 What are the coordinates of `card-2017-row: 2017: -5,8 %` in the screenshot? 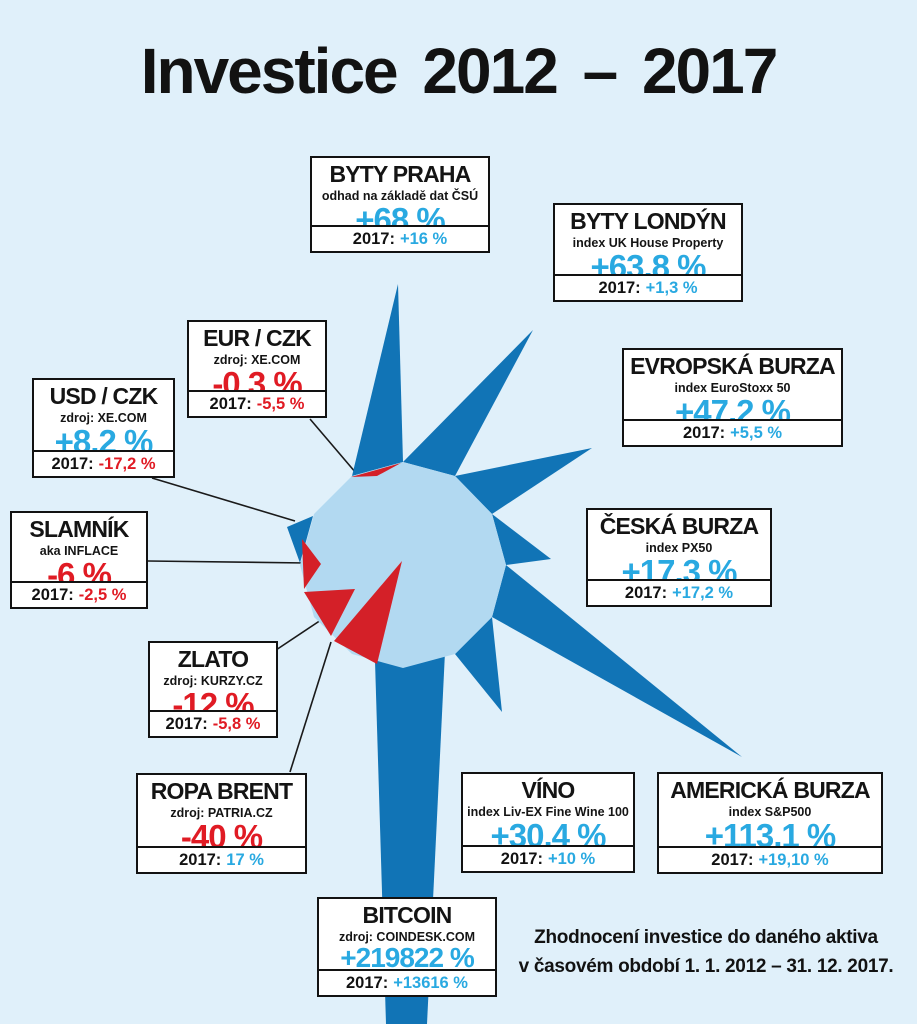 It's located at (213, 723).